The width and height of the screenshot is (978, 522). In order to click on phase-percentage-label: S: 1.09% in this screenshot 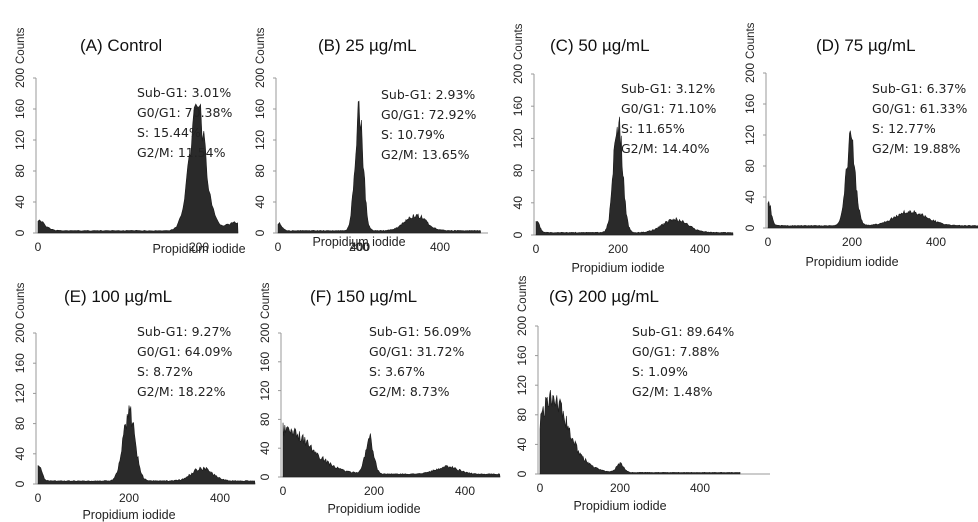, I will do `click(660, 371)`.